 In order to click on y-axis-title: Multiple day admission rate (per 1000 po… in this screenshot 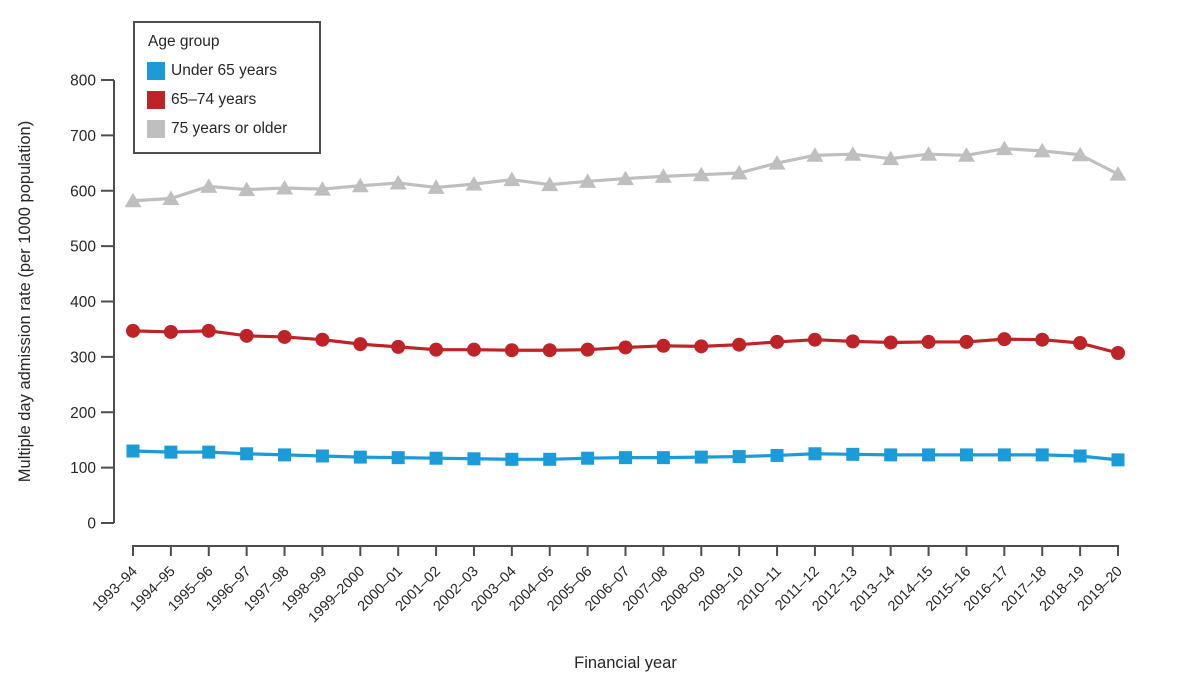, I will do `click(25, 301)`.